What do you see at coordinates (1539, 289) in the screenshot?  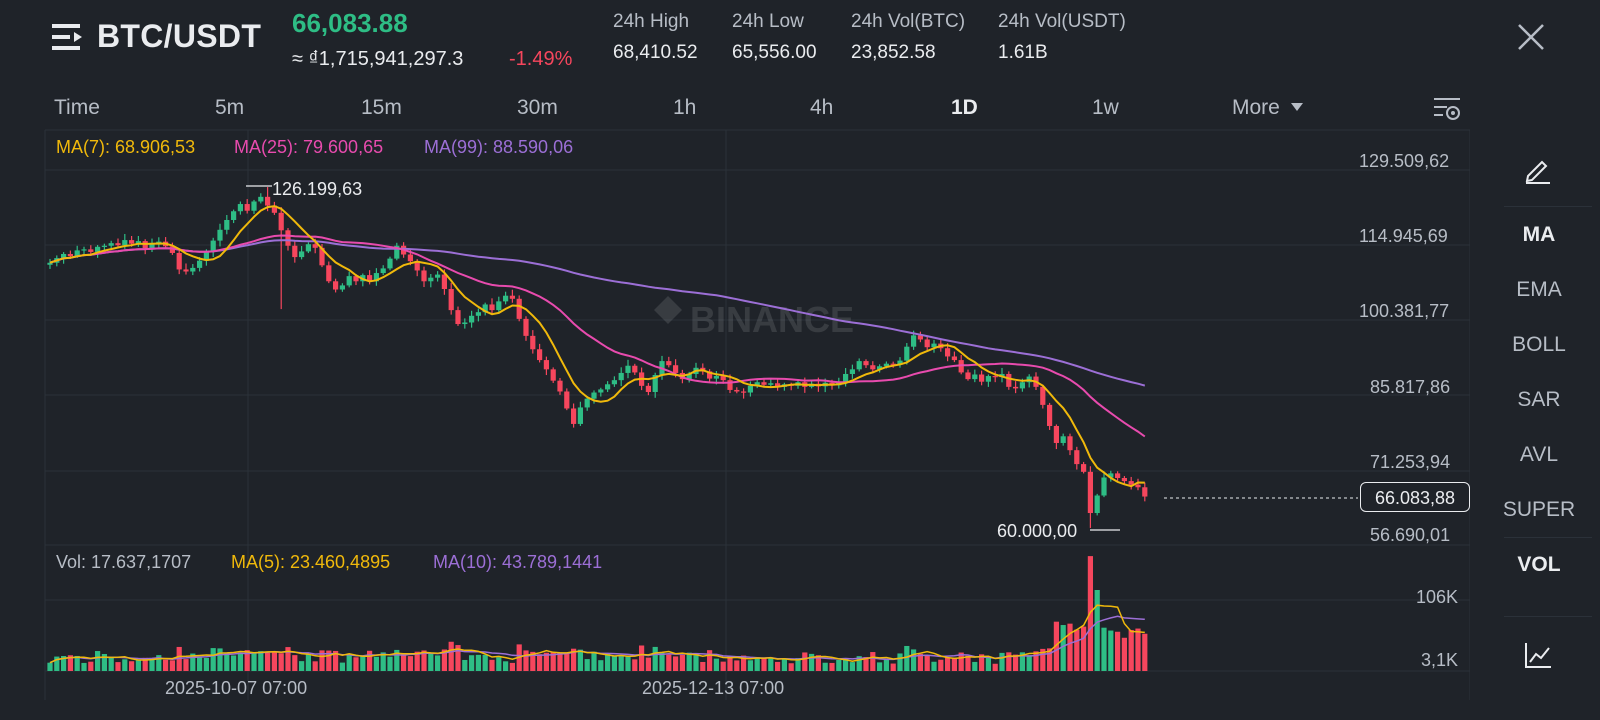 I see `indicator-ema: EMA` at bounding box center [1539, 289].